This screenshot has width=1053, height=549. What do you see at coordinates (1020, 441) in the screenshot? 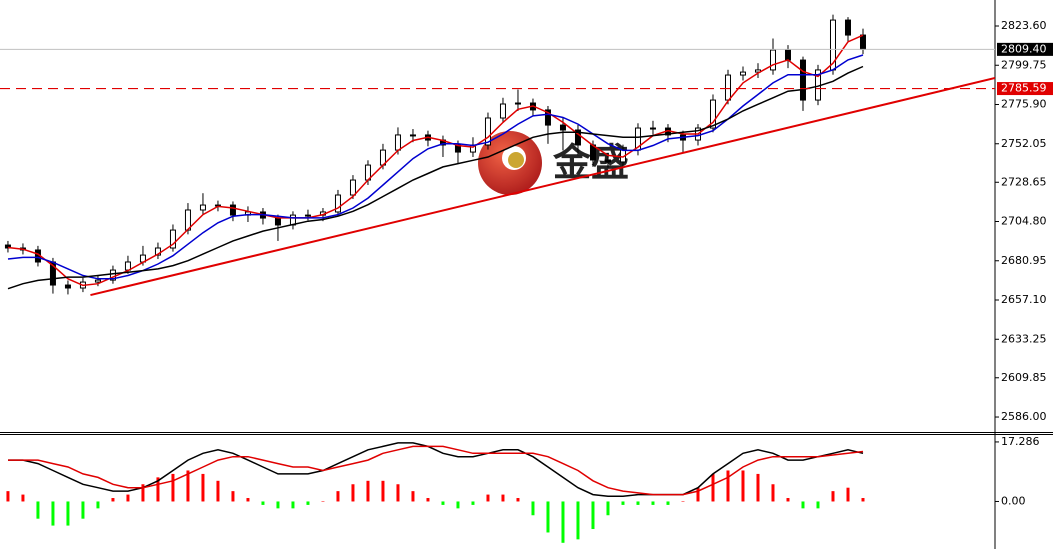
I see `y-tick-label: 17.286` at bounding box center [1020, 441].